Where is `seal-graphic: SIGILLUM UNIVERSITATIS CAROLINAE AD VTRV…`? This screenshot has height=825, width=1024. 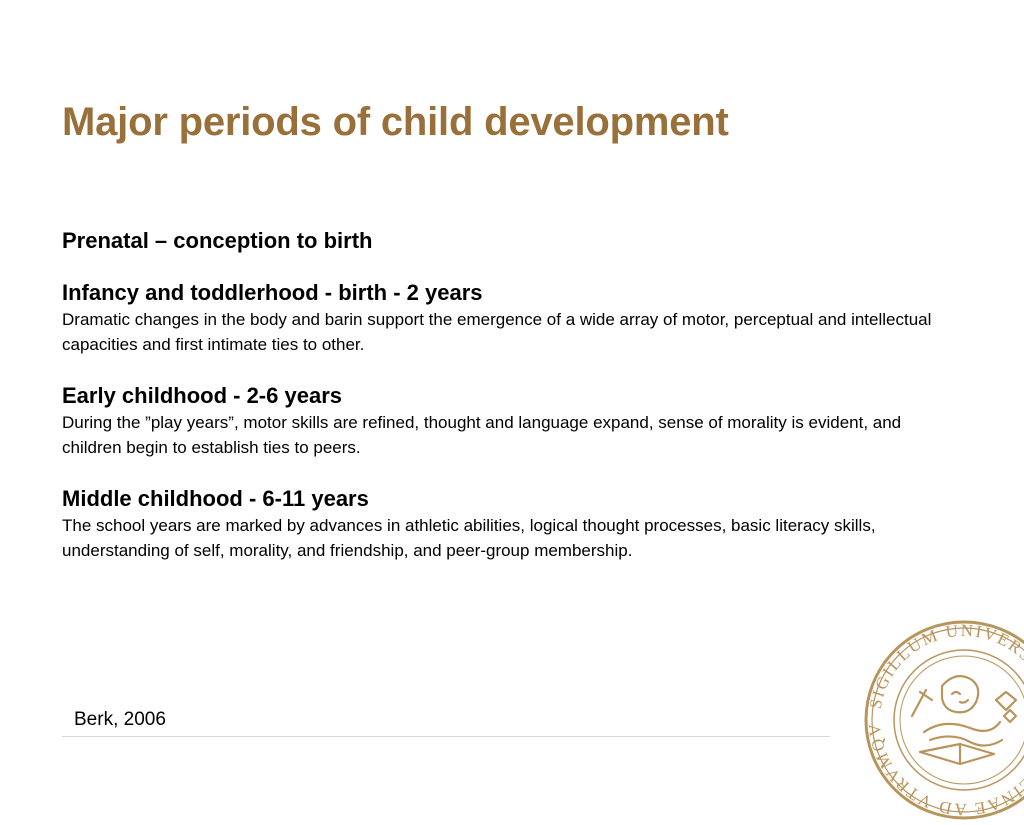
seal-graphic: SIGILLUM UNIVERSITATIS CAROLINAE AD VTRV… is located at coordinates (941, 712).